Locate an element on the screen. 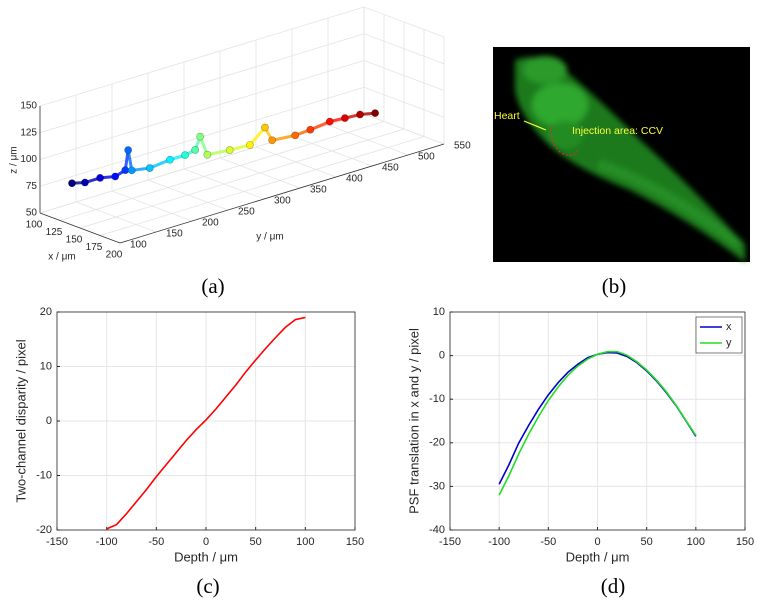 Image resolution: width=758 pixels, height=604 pixels. x-tick-label: 125 is located at coordinates (54, 232).